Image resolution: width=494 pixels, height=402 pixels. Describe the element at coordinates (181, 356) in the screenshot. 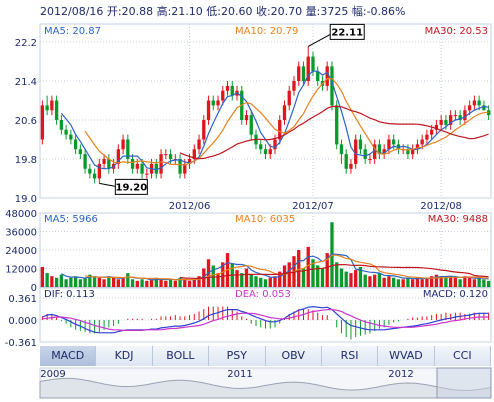

I see `tab-boll: BOLL` at that location.